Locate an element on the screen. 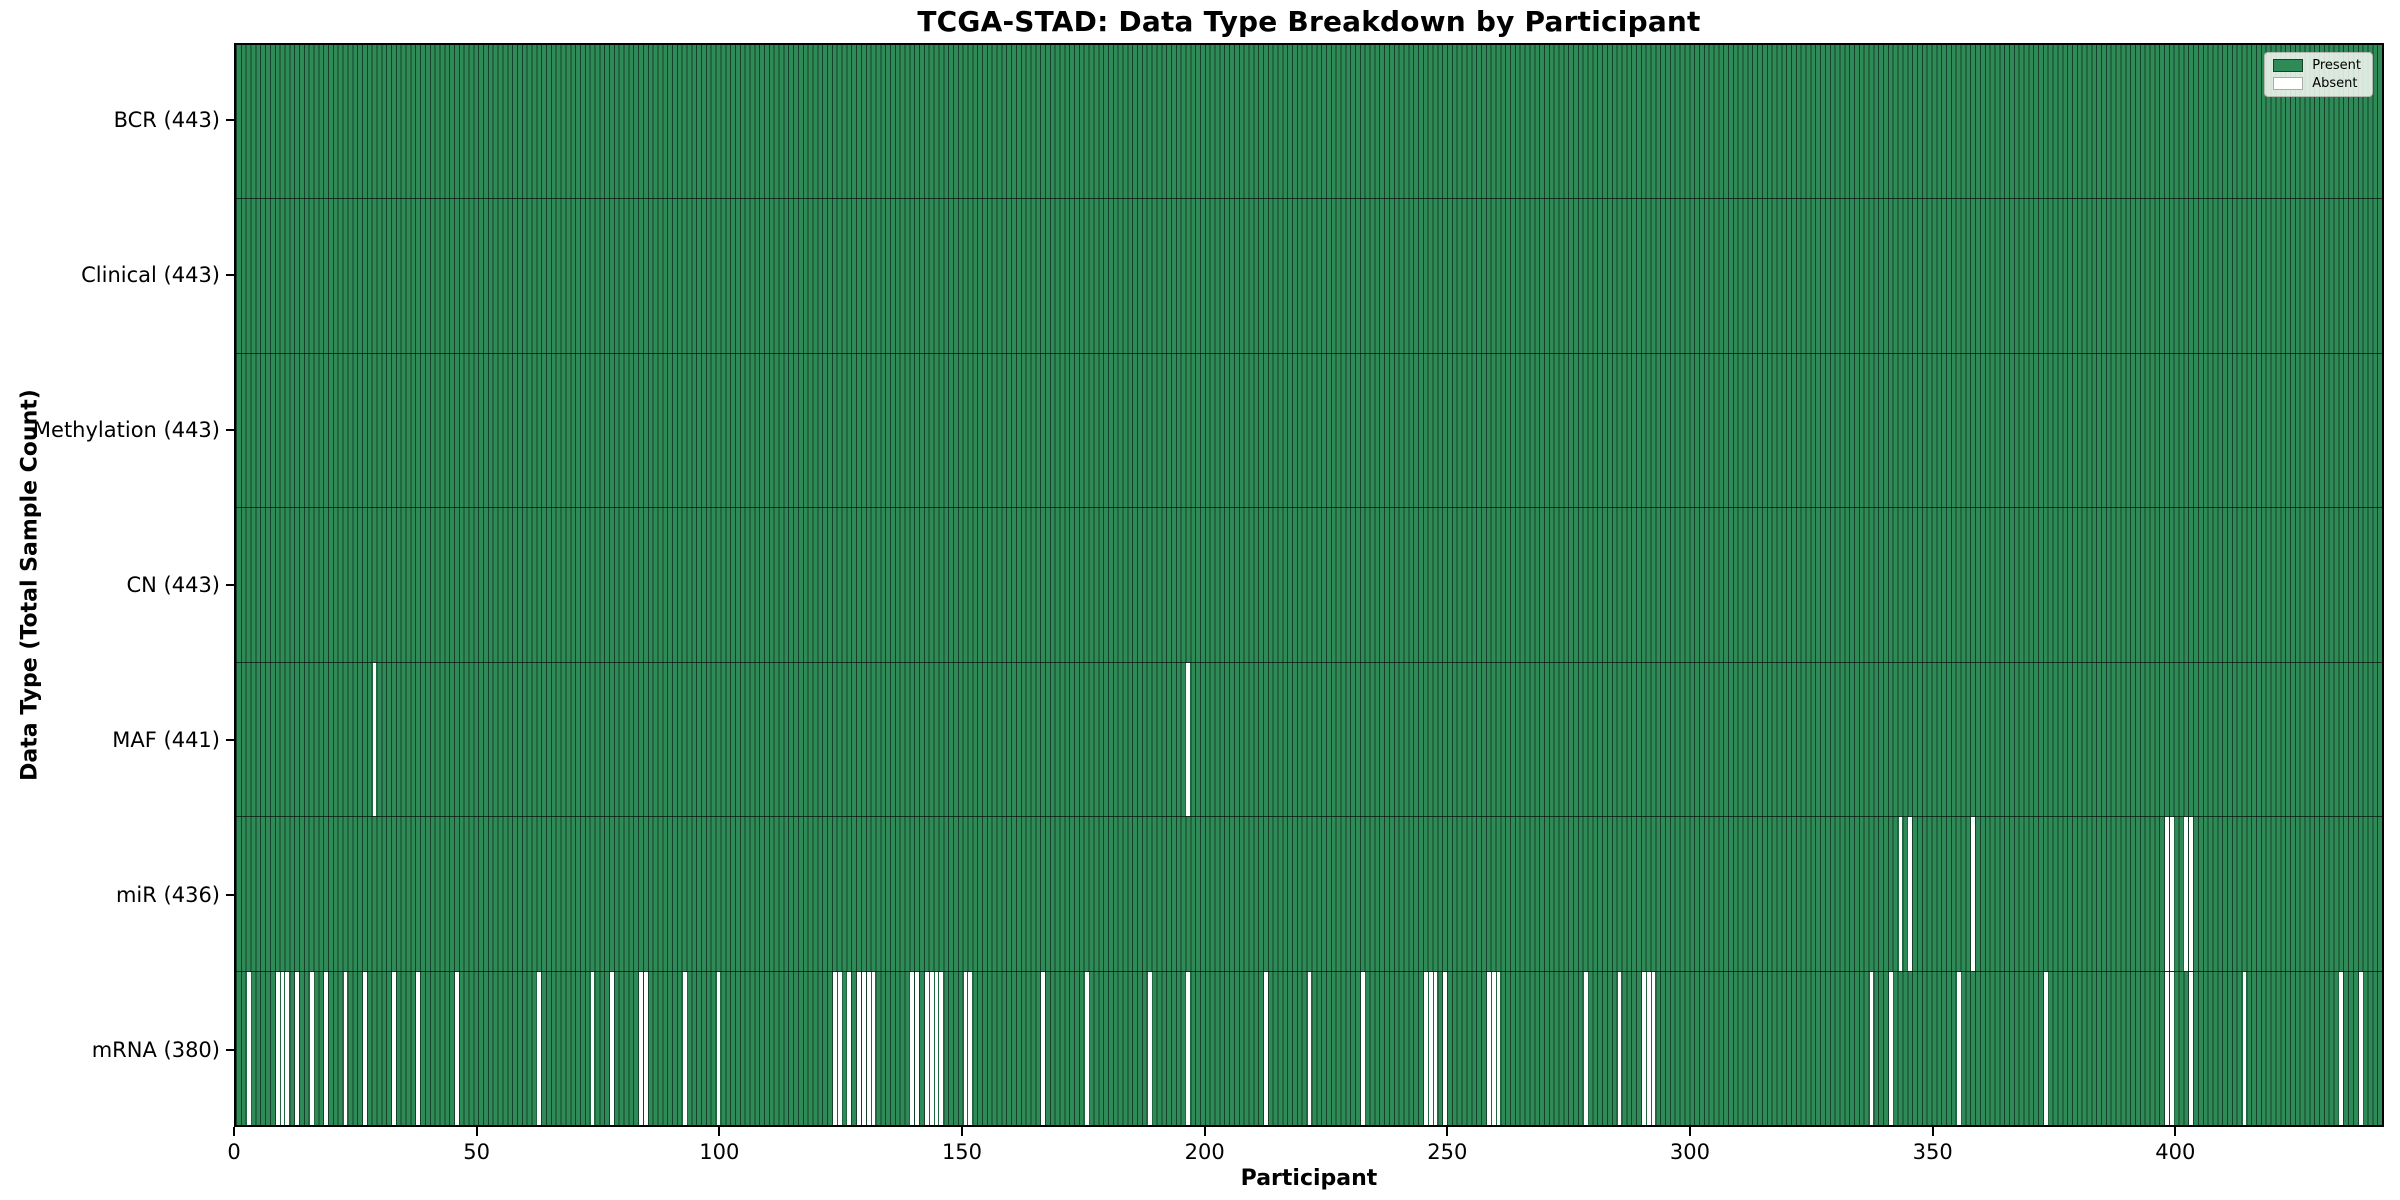 The width and height of the screenshot is (2400, 1200). row-CN is located at coordinates (1309, 584).